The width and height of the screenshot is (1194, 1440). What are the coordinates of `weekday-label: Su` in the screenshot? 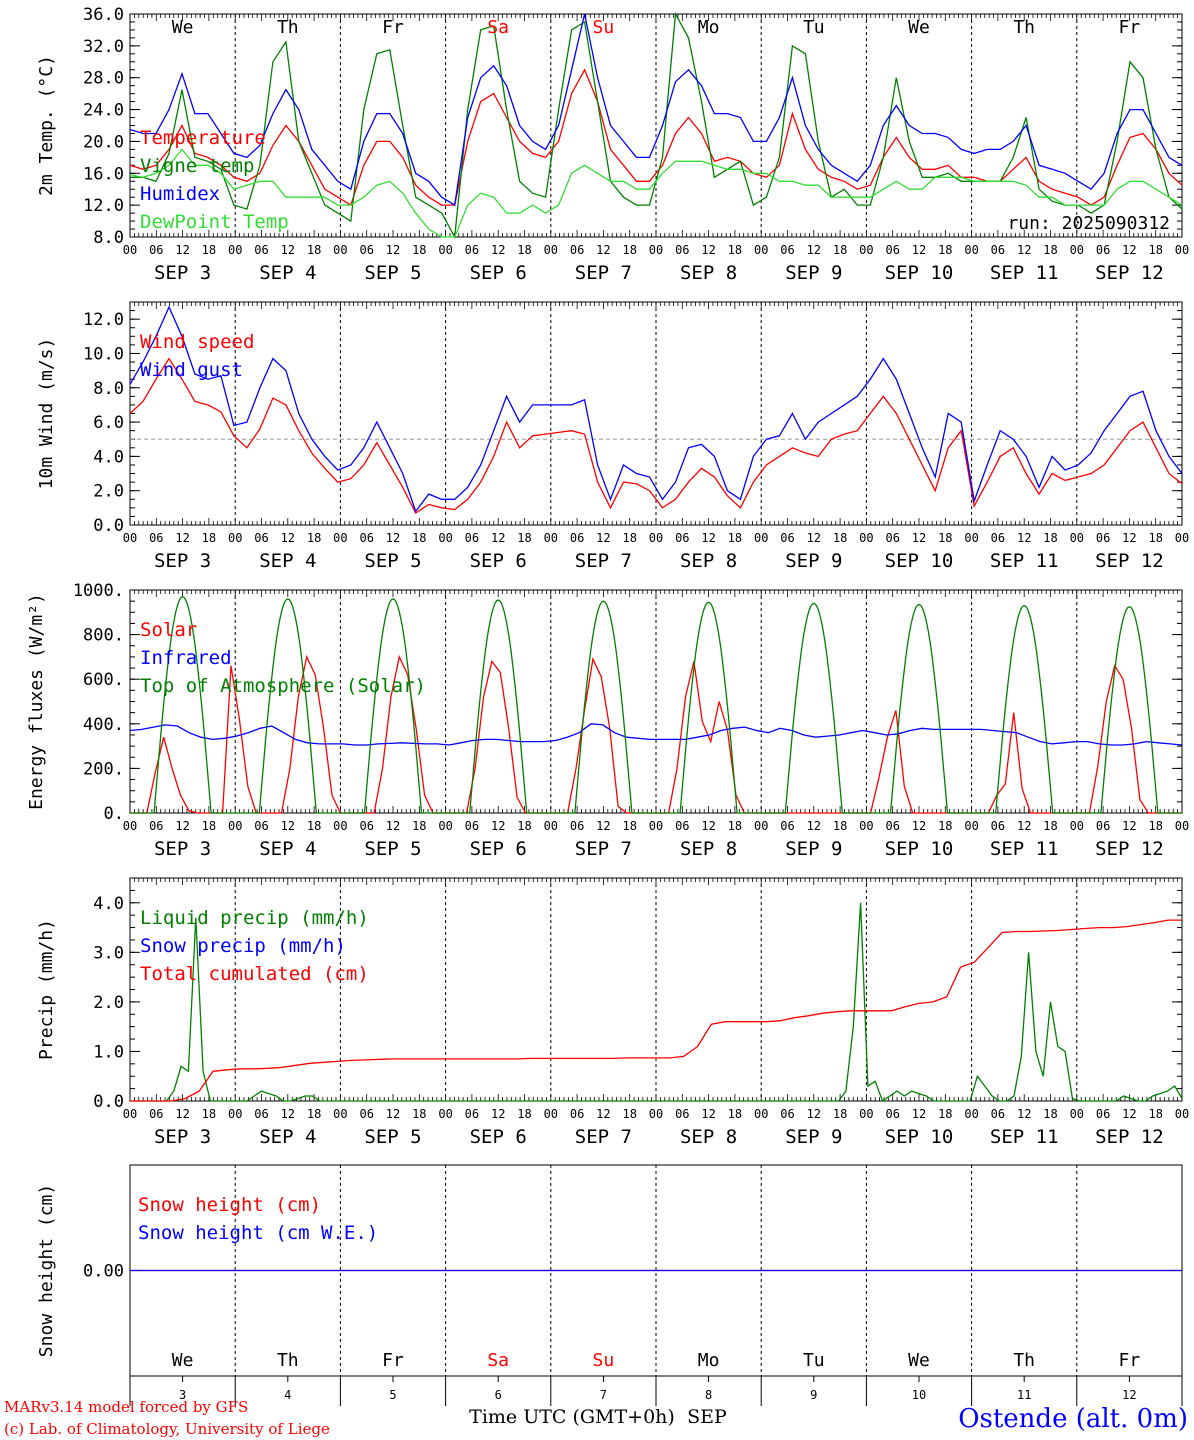 It's located at (604, 1360).